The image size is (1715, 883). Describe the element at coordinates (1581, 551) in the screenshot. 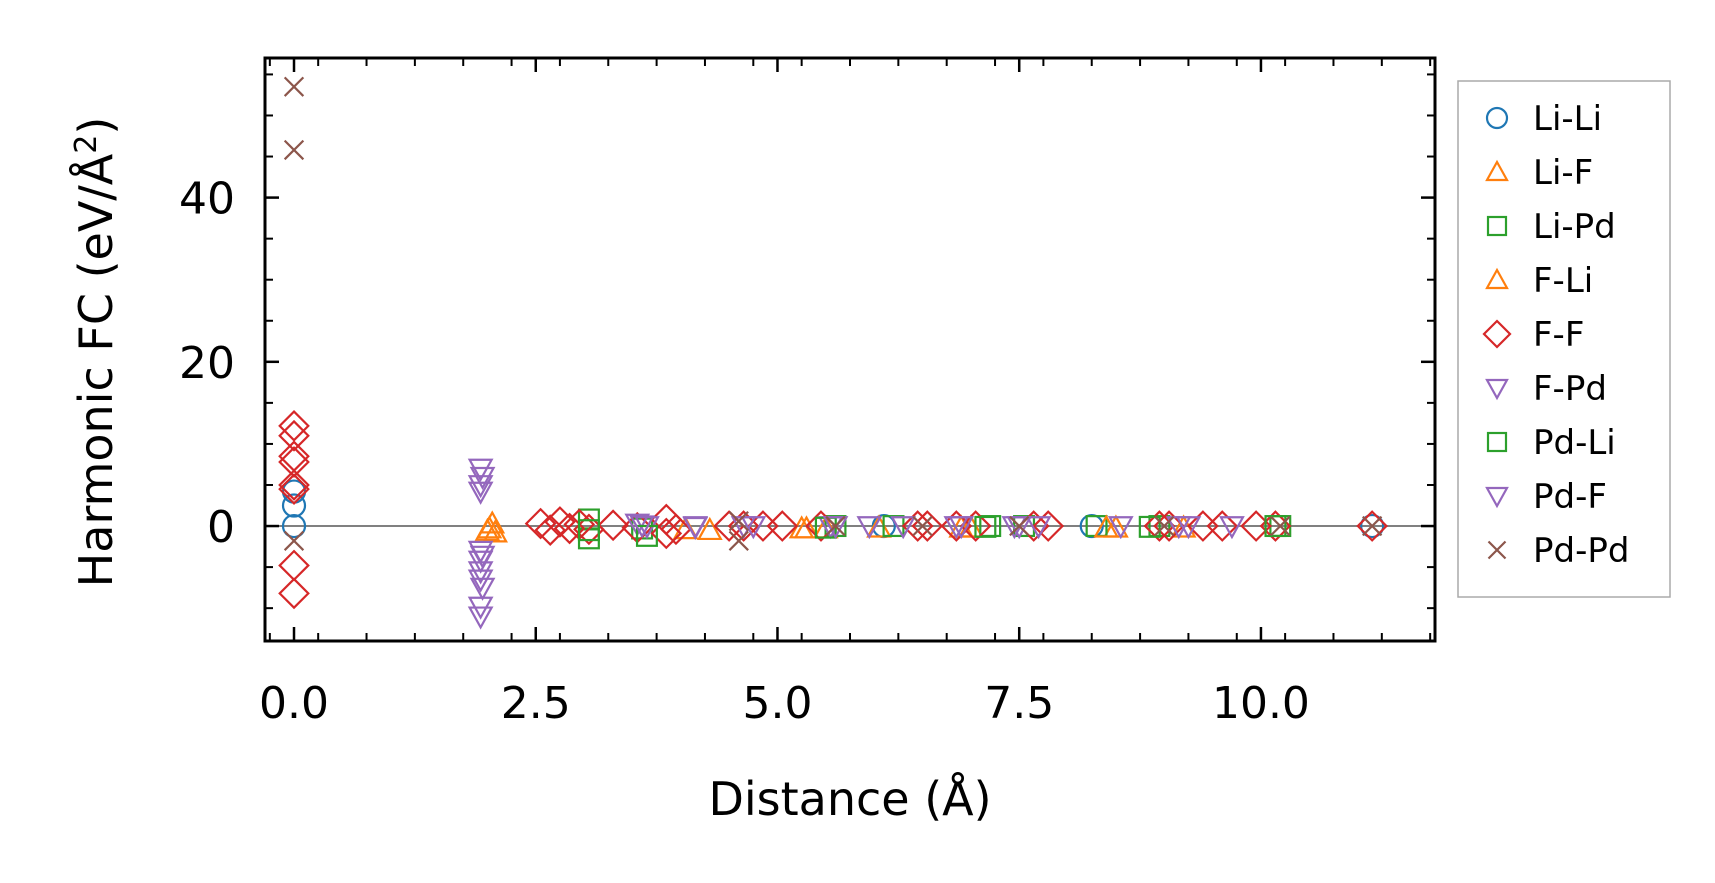

I see `legend-label-pd-pd: Pd-Pd` at that location.